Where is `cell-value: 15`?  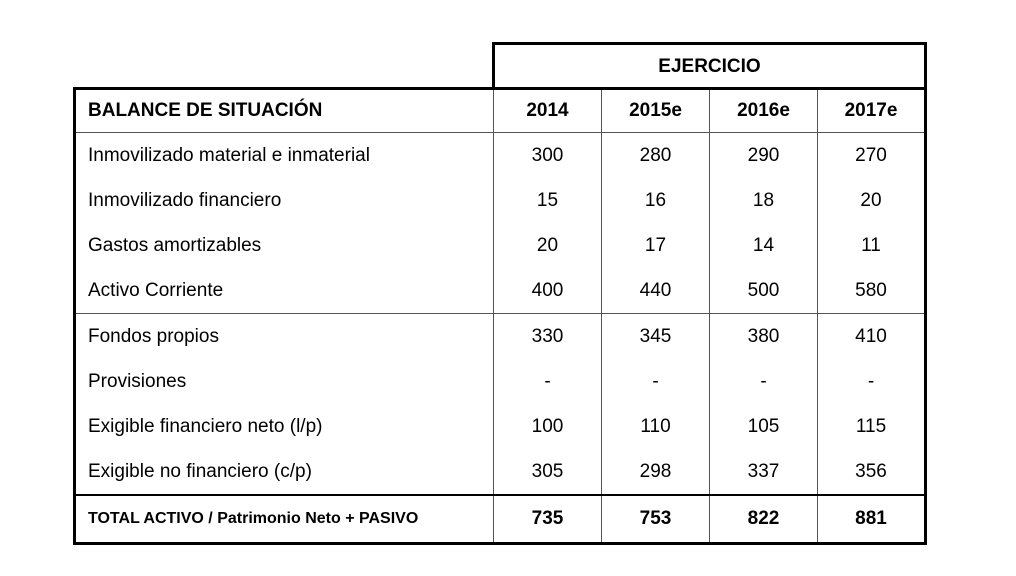 cell-value: 15 is located at coordinates (547, 200).